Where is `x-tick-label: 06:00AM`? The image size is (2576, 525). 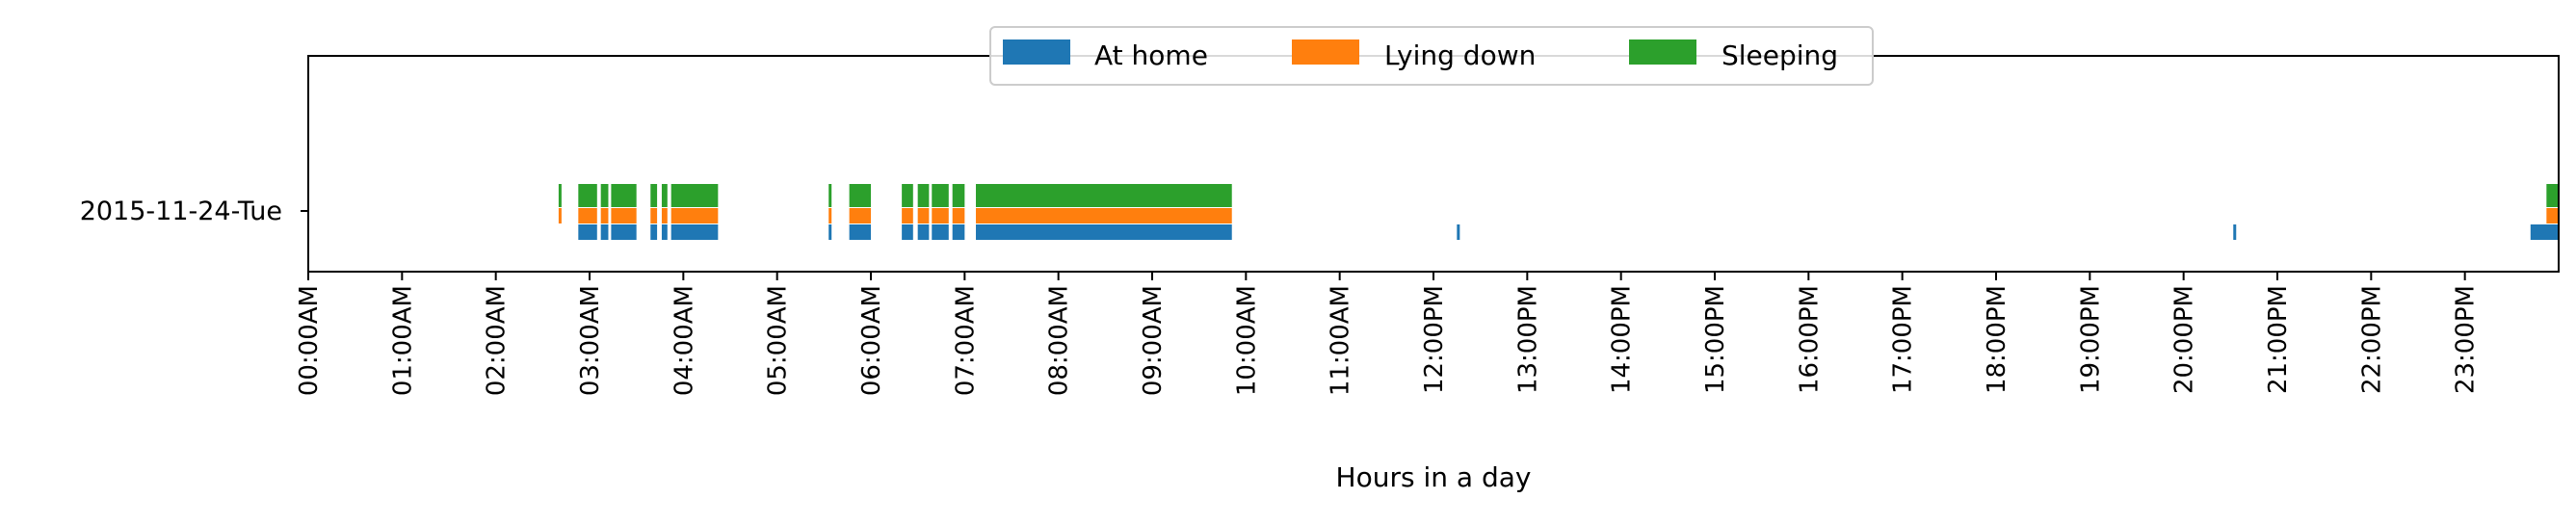 x-tick-label: 06:00AM is located at coordinates (872, 340).